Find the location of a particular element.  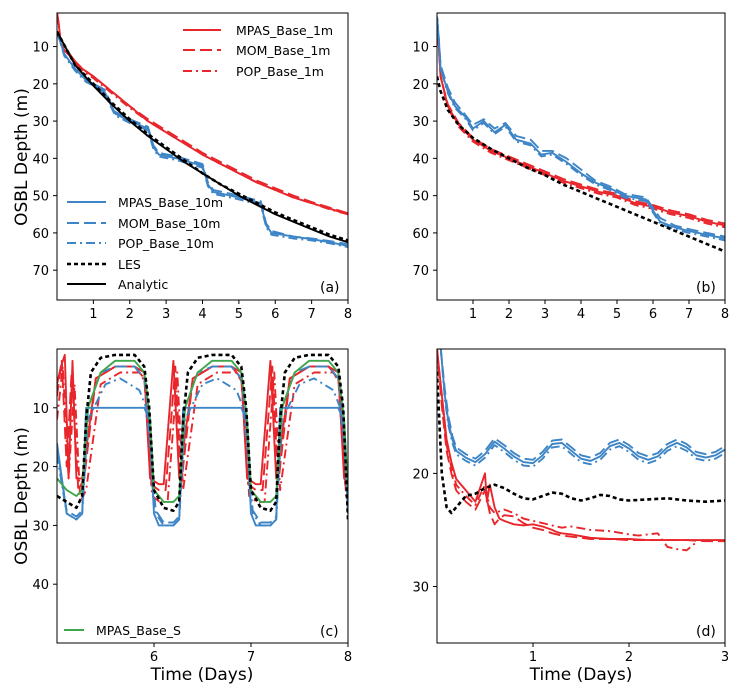

panel-c-tag: (c) is located at coordinates (329, 632).